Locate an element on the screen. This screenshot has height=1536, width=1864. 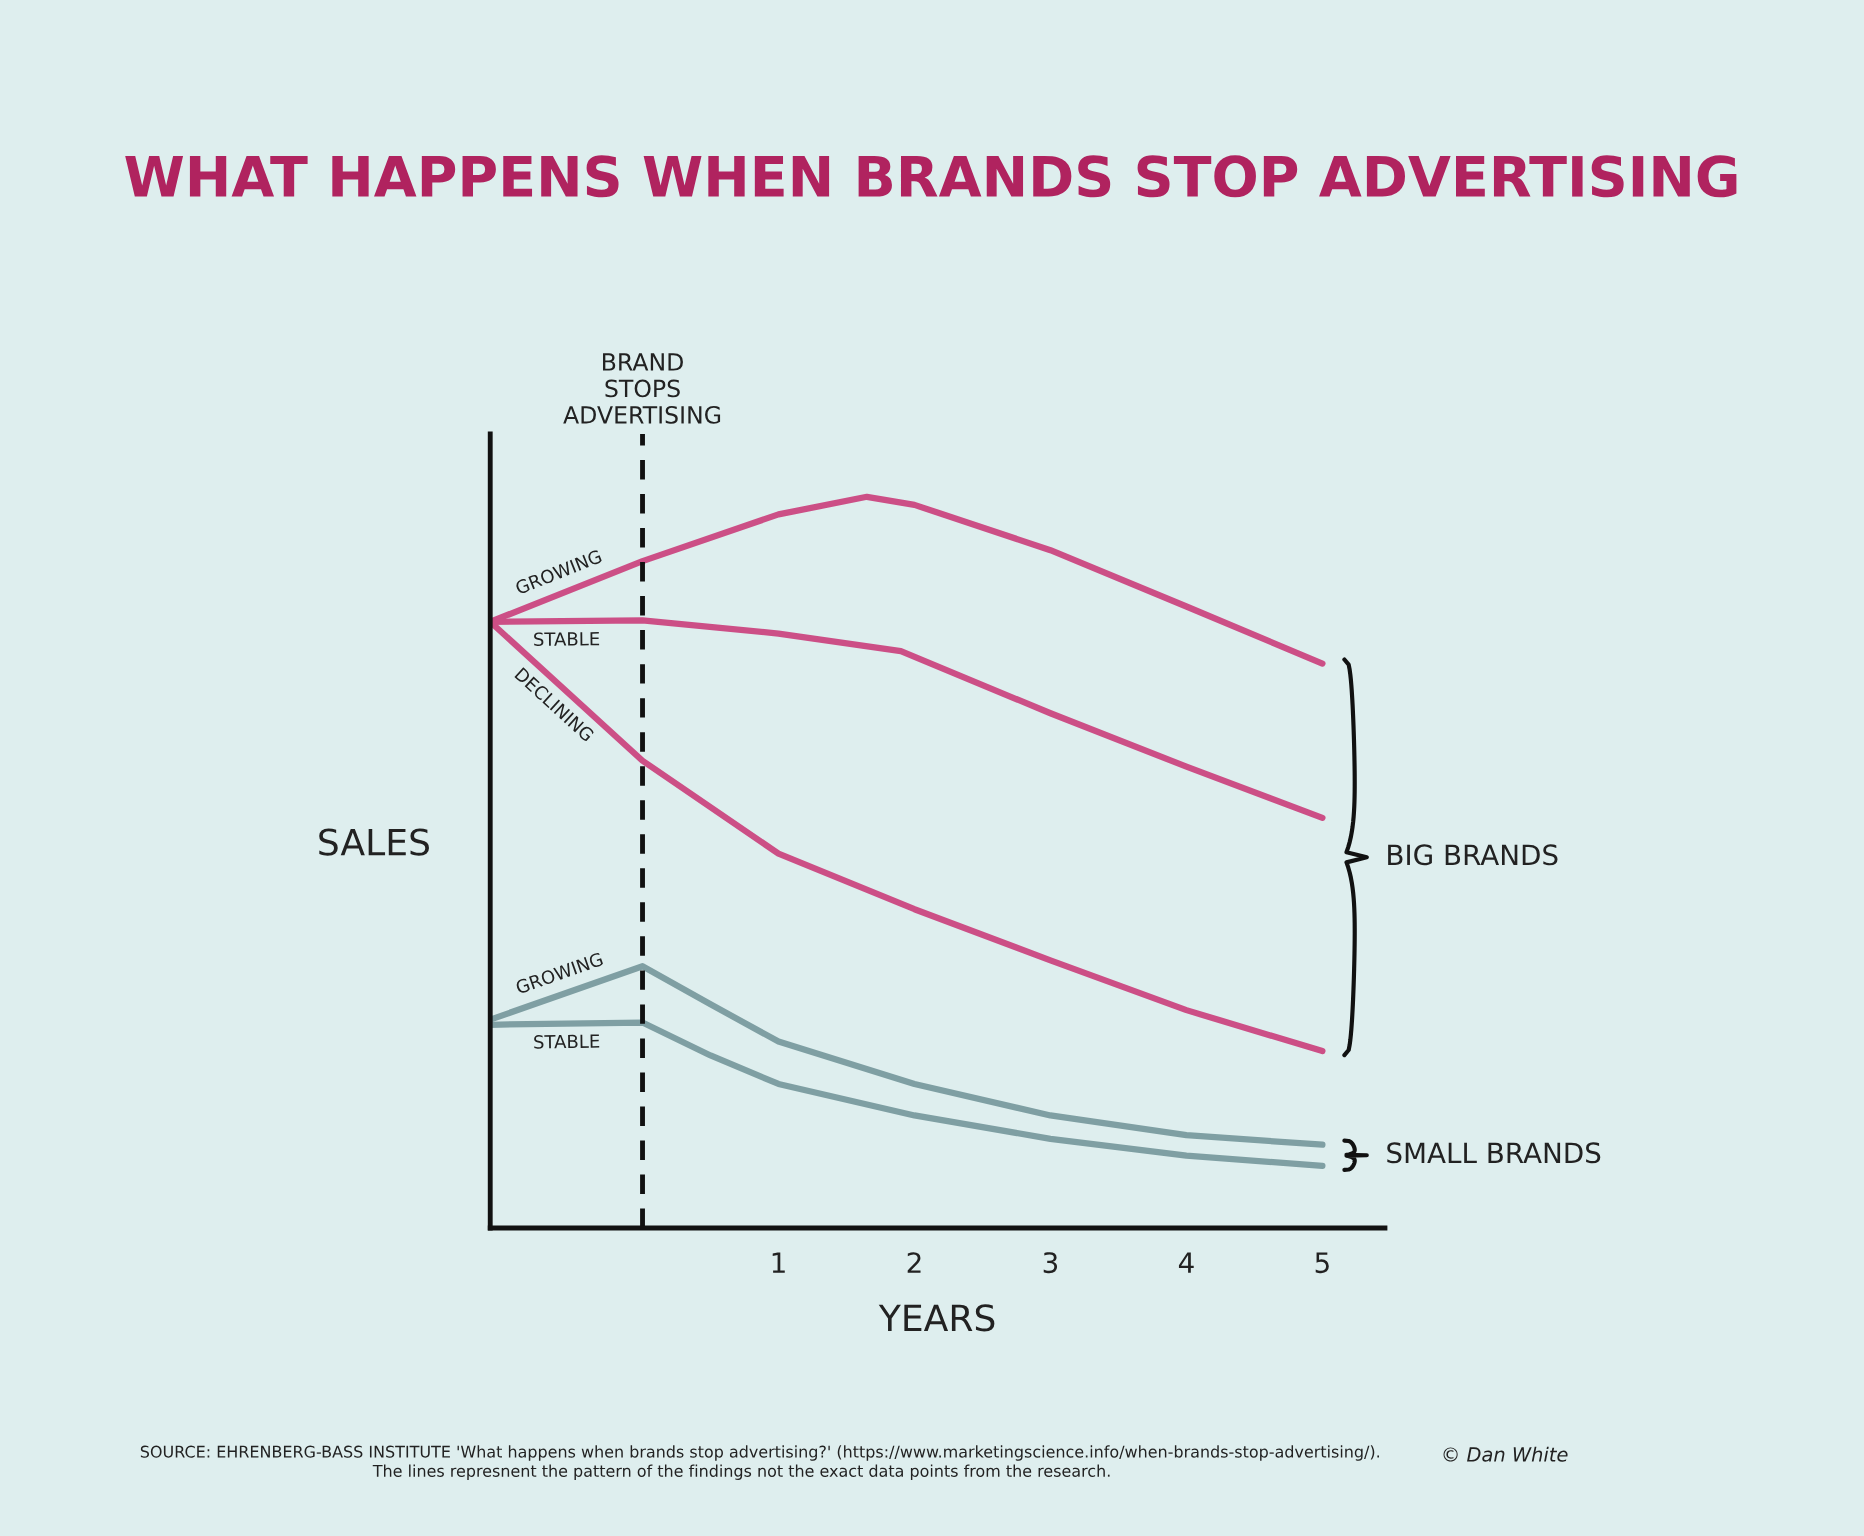
text: © Dan White is located at coordinates (1505, 1454).